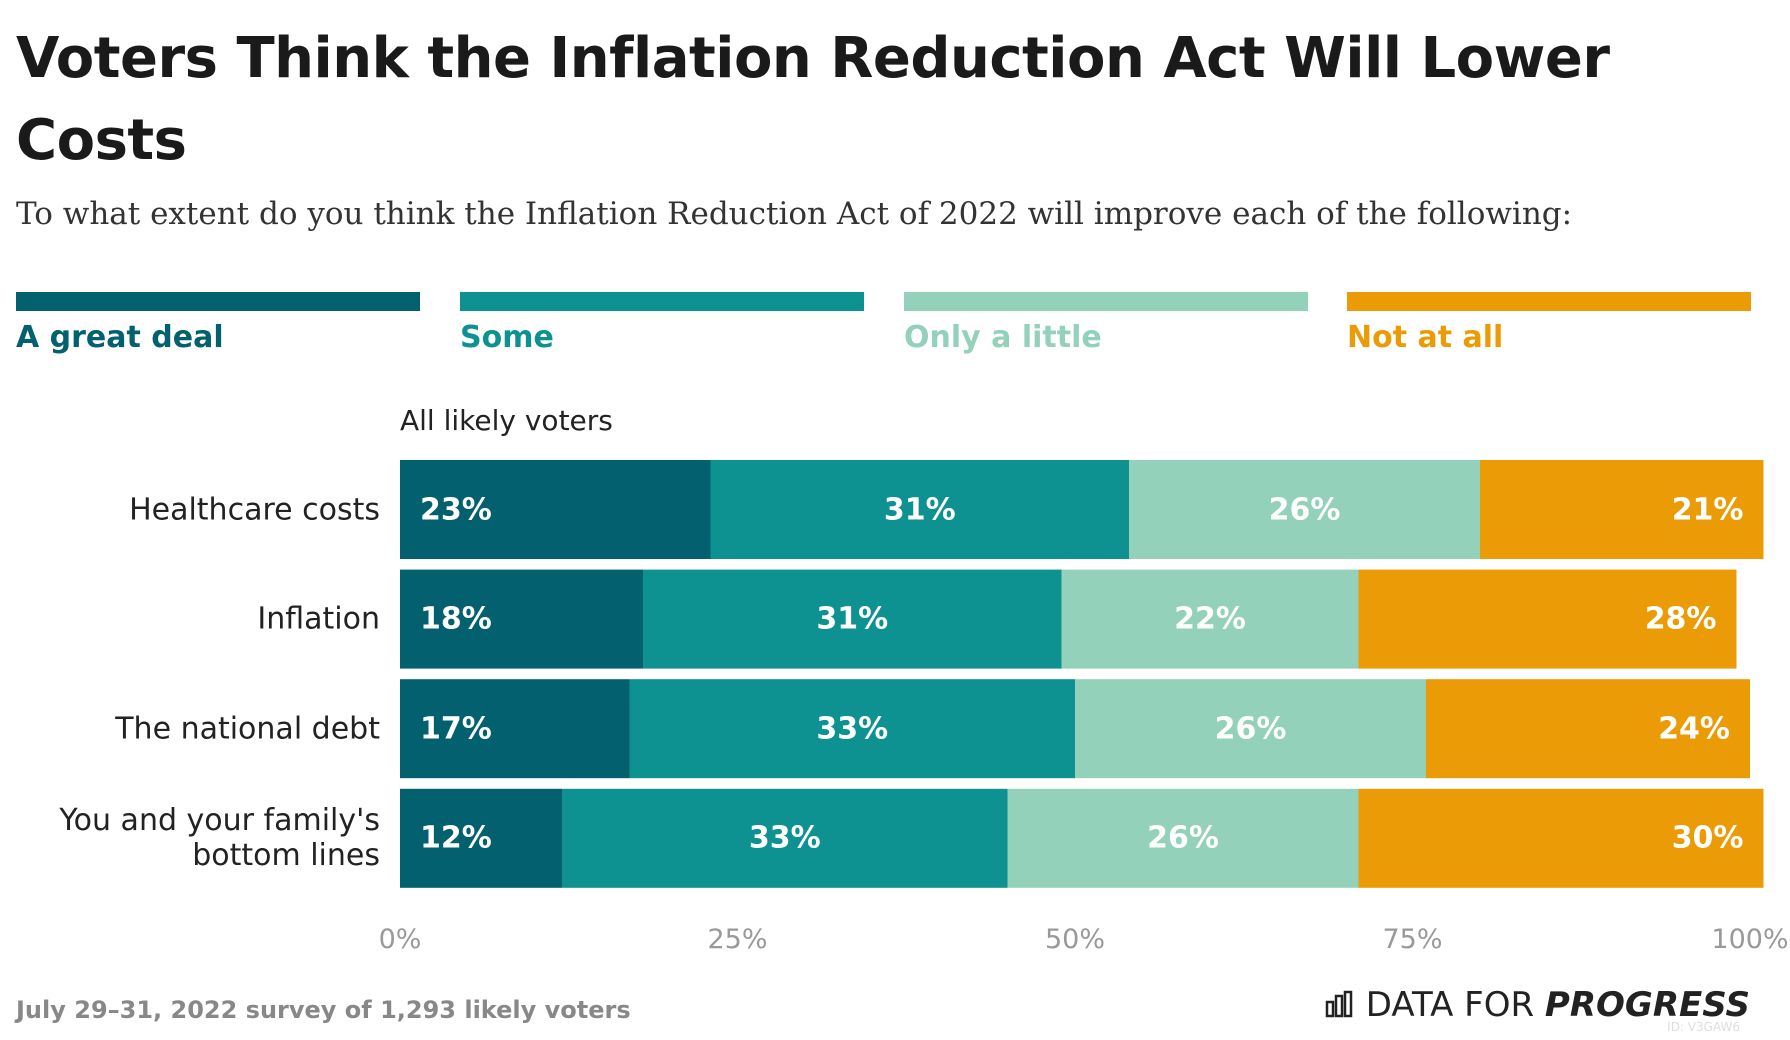  Describe the element at coordinates (1703, 1027) in the screenshot. I see `chart-id: ID: V3GAW6` at that location.